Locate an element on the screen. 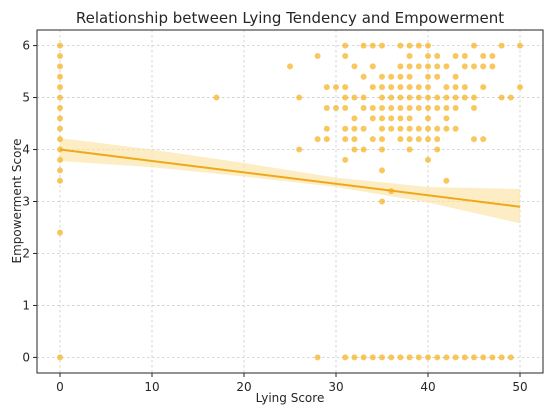 This screenshot has width=550, height=408. y-axis-label: Empowerment Score is located at coordinates (17, 201).